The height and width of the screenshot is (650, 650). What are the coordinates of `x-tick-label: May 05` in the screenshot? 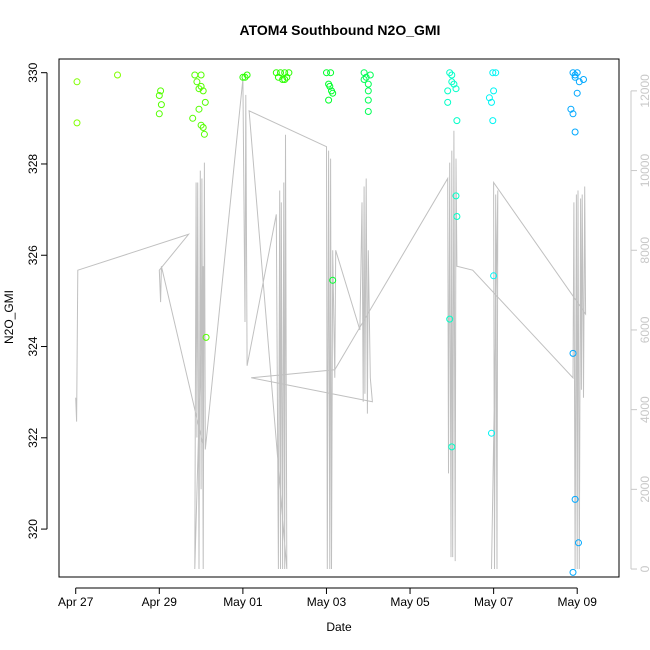 It's located at (410, 602).